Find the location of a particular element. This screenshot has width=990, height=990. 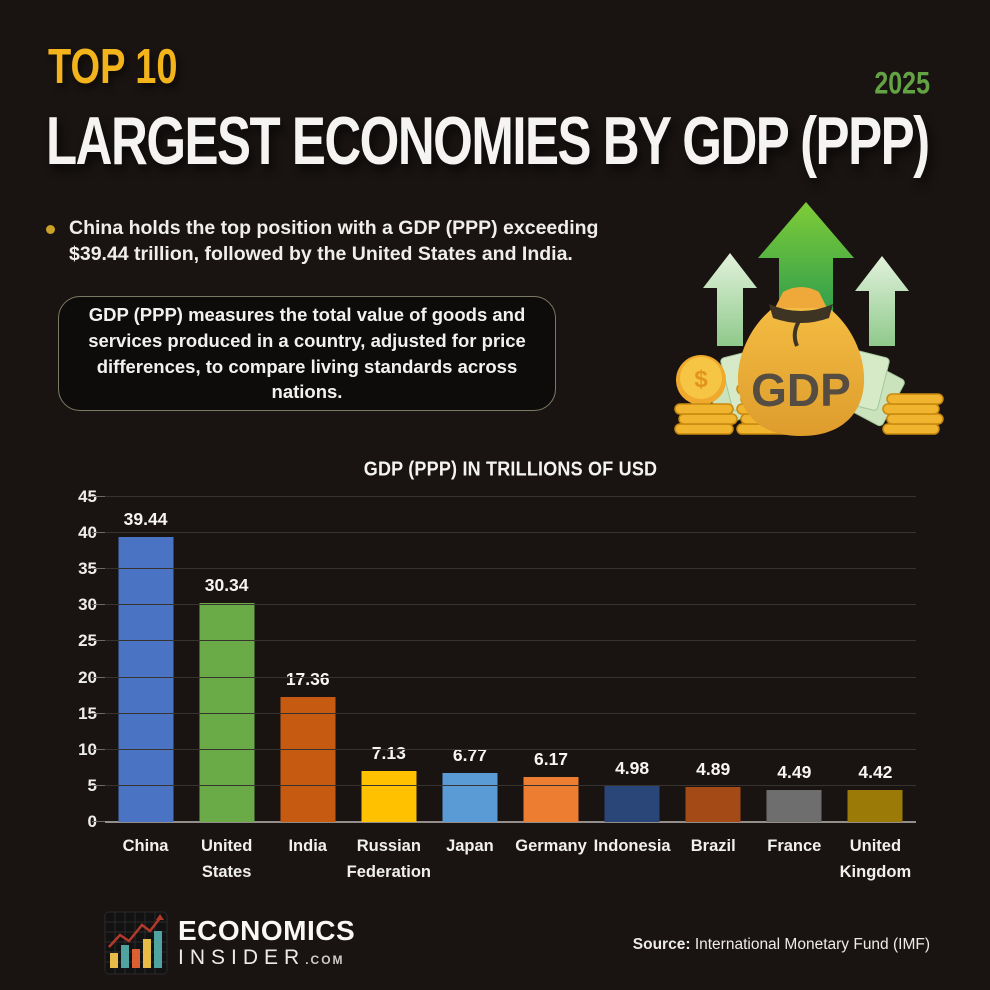

bar-group-japan: 6.77 Japan is located at coordinates (469, 676).